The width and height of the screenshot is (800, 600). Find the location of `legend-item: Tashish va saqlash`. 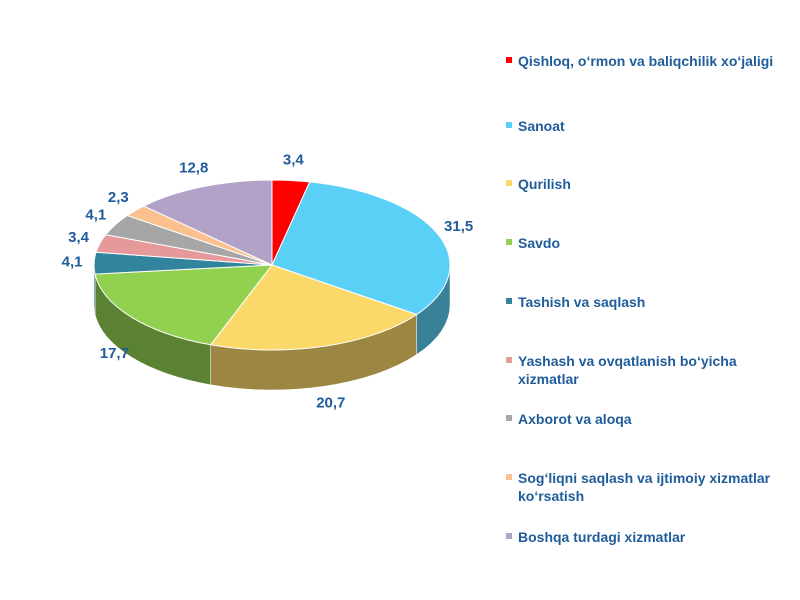

legend-item: Tashish va saqlash is located at coordinates (642, 302).